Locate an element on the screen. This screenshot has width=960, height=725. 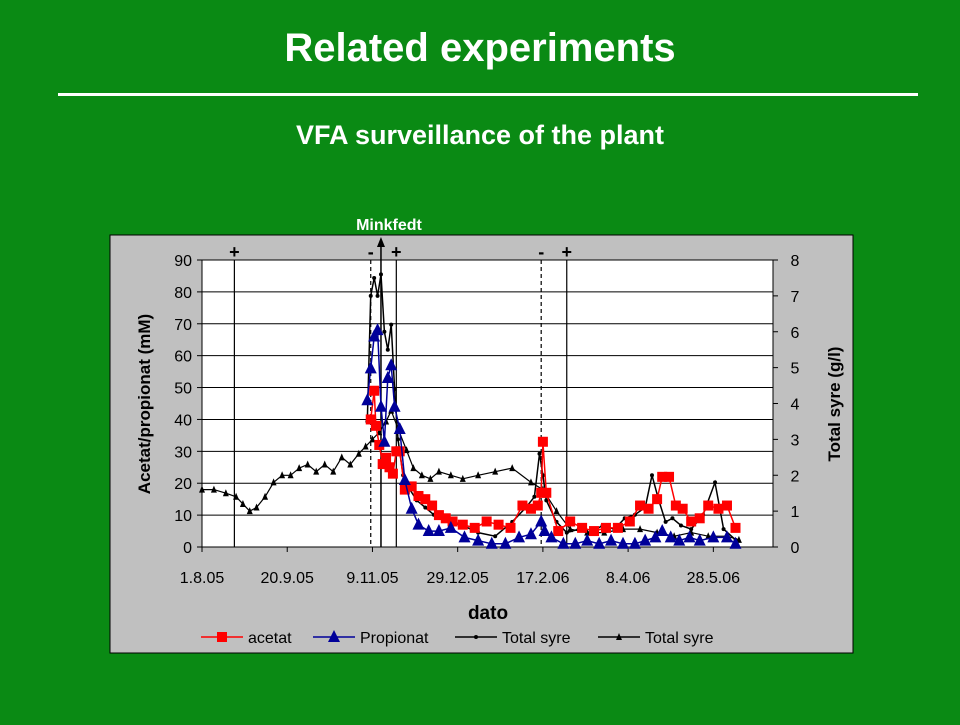
x-tick-label: 17.2.06 is located at coordinates (542, 578).